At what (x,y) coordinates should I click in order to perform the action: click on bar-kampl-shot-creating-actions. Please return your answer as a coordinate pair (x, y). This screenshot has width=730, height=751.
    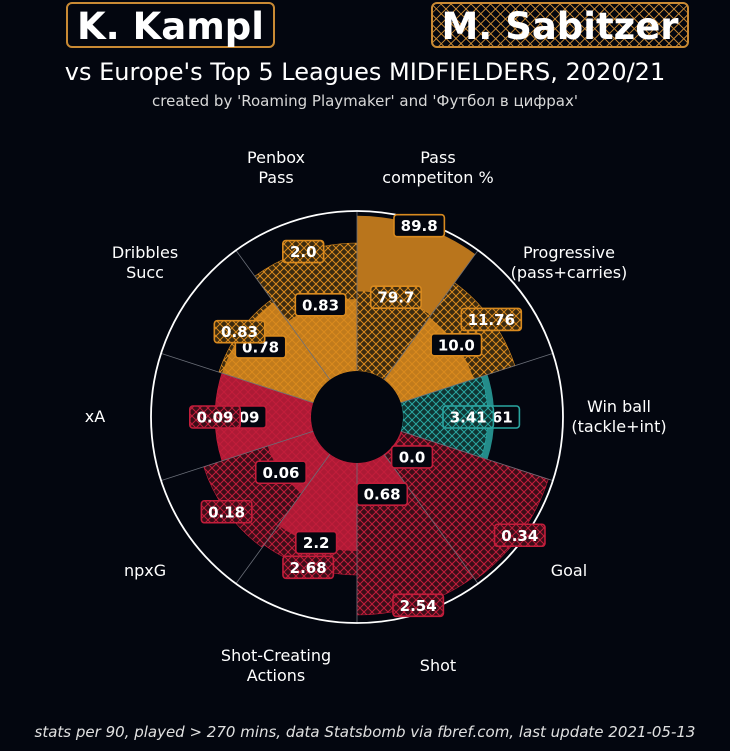
    Looking at the image, I should click on (317, 502).